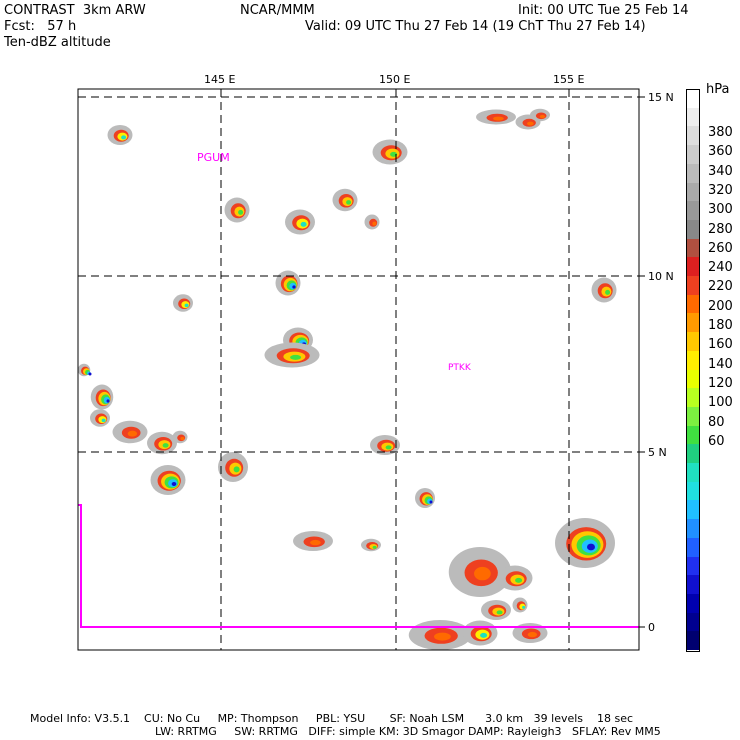 The height and width of the screenshot is (740, 740). I want to click on org-label: NCAR/MMM, so click(277, 10).